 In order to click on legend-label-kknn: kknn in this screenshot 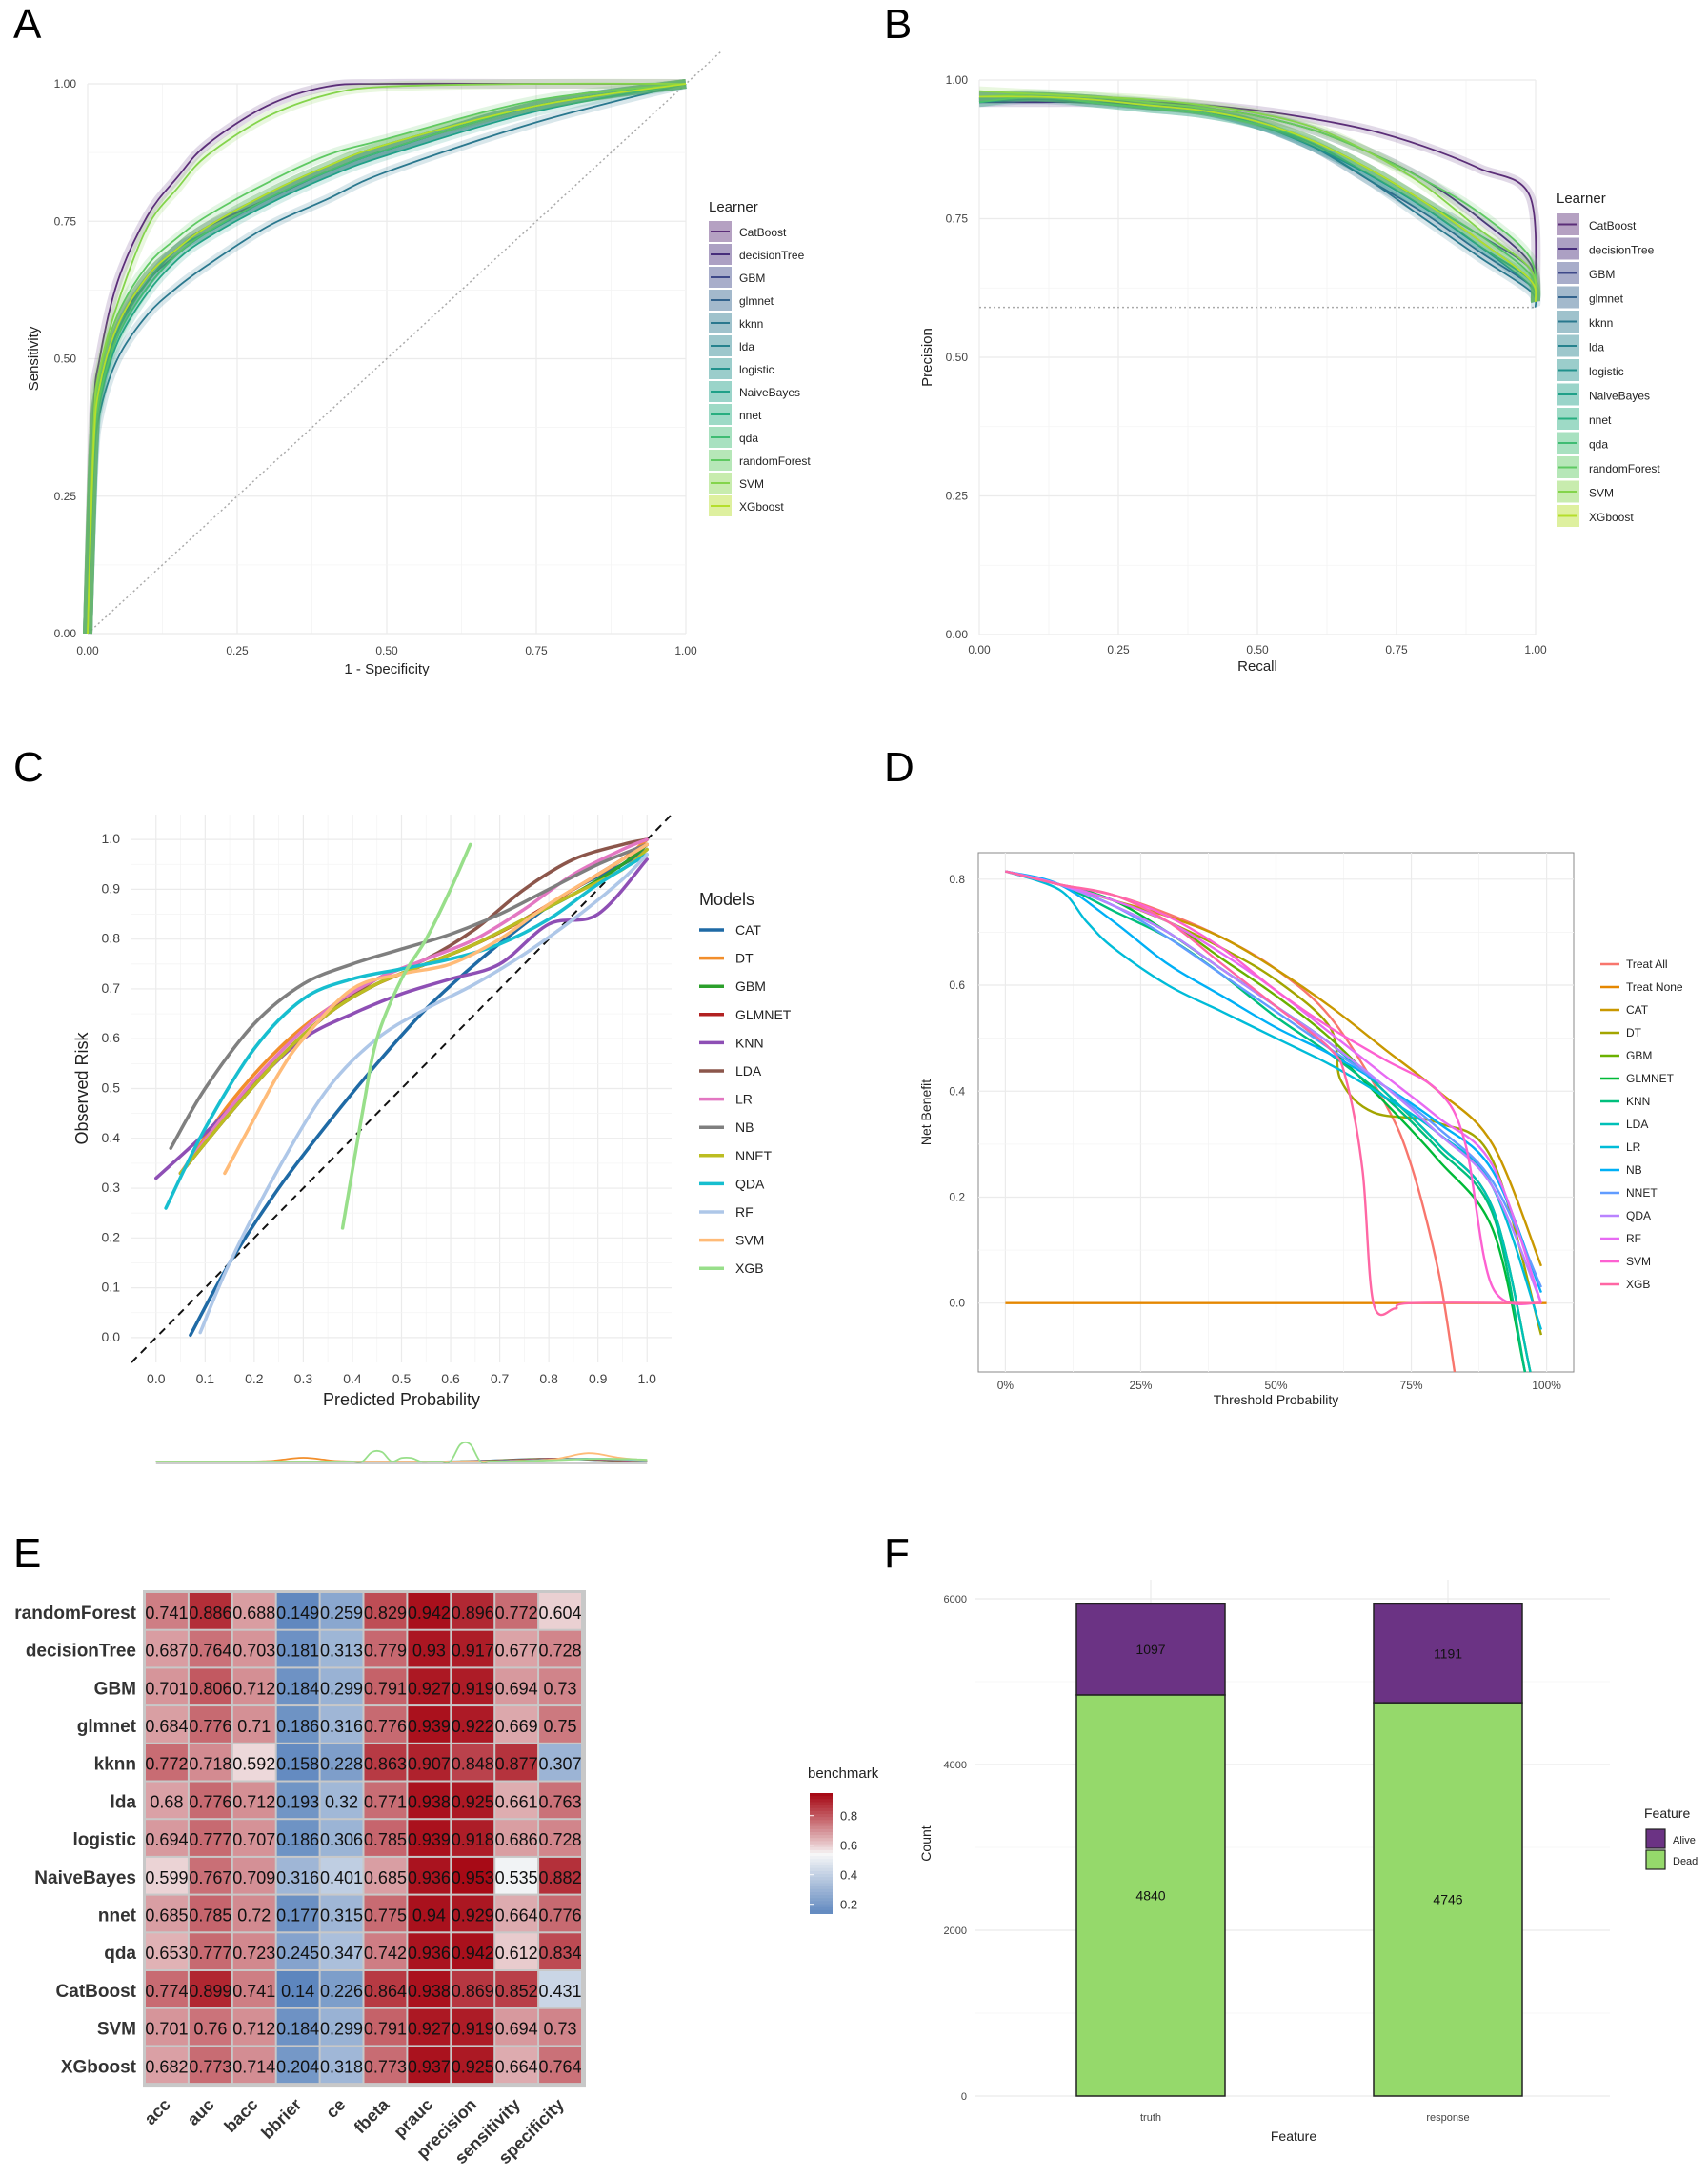, I will do `click(751, 324)`.